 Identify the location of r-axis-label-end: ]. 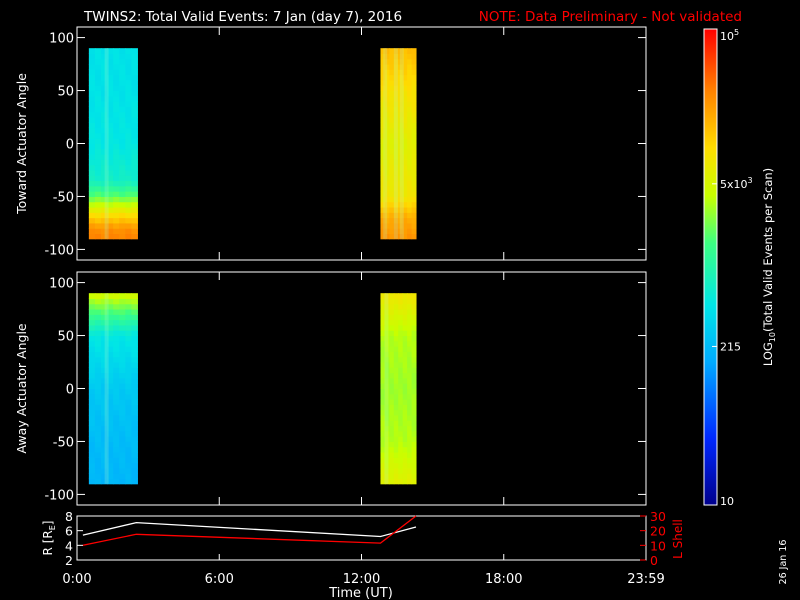
(48, 523).